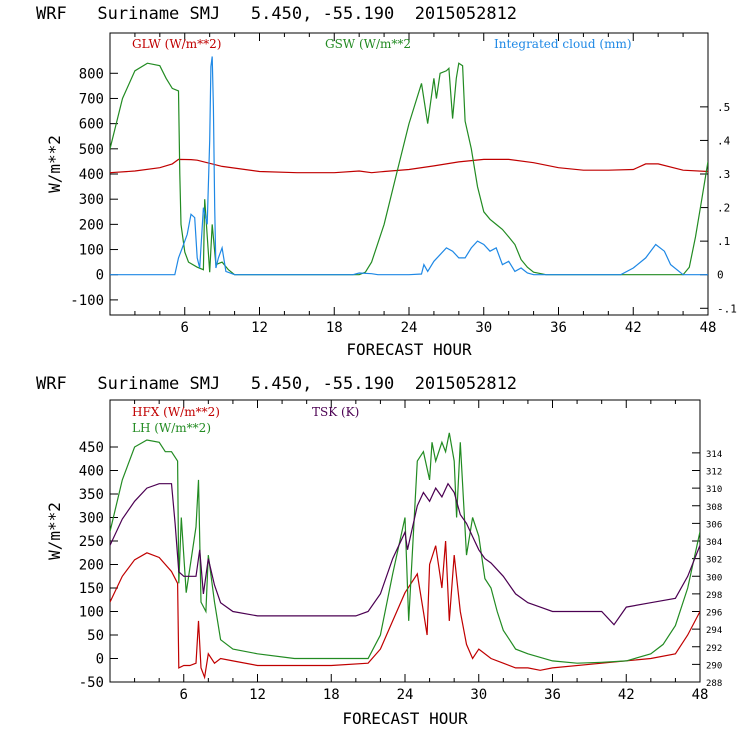  What do you see at coordinates (714, 473) in the screenshot?
I see `y2-tick-label: 312` at bounding box center [714, 473].